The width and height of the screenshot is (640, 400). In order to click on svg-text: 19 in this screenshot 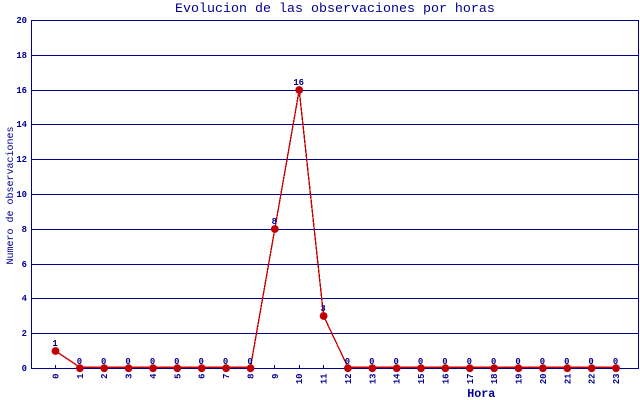, I will do `click(520, 379)`.